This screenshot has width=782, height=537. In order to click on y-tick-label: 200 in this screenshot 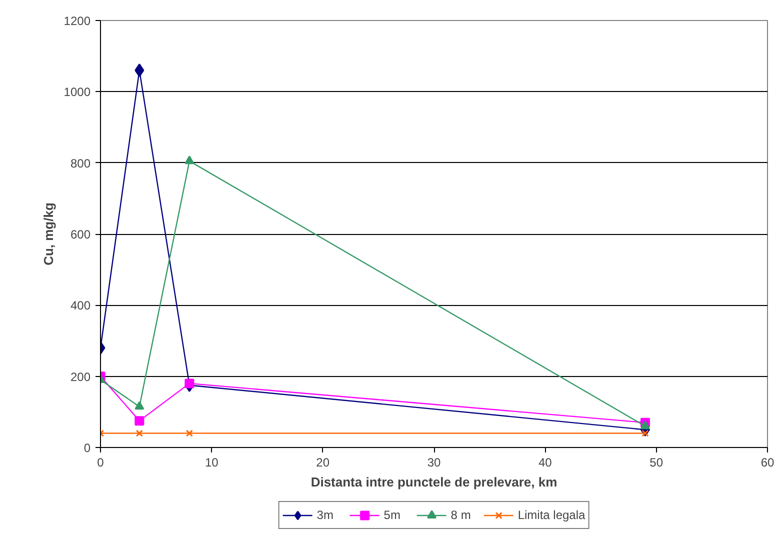, I will do `click(80, 377)`.